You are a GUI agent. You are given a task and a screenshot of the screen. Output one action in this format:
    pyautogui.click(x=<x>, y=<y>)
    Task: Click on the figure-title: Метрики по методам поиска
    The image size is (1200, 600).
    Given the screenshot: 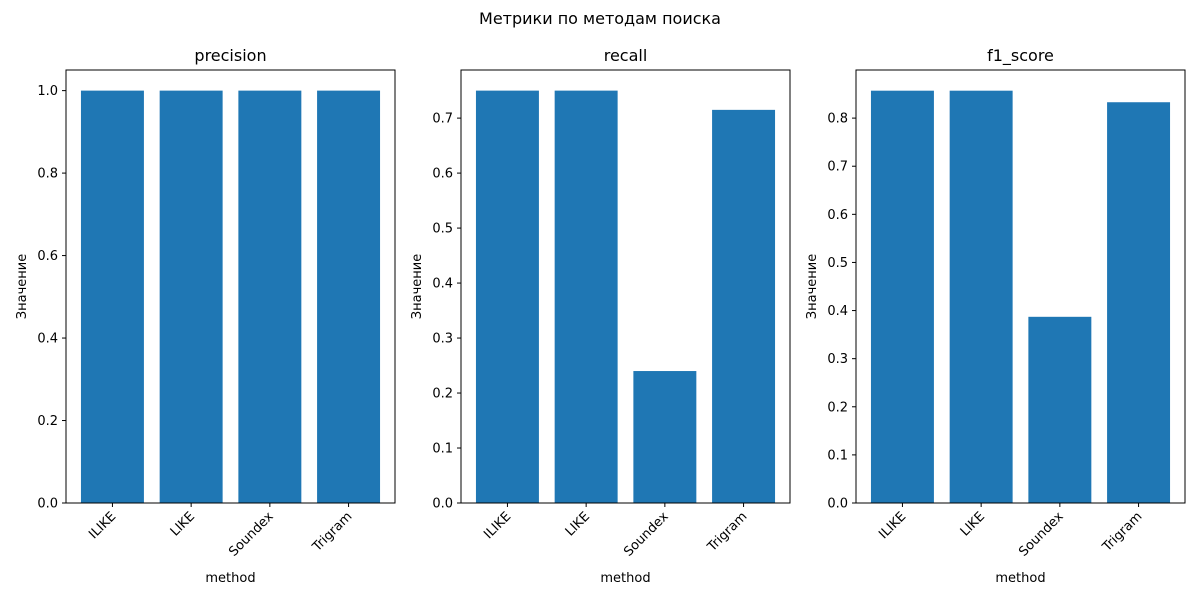 What is the action you would take?
    pyautogui.click(x=600, y=18)
    